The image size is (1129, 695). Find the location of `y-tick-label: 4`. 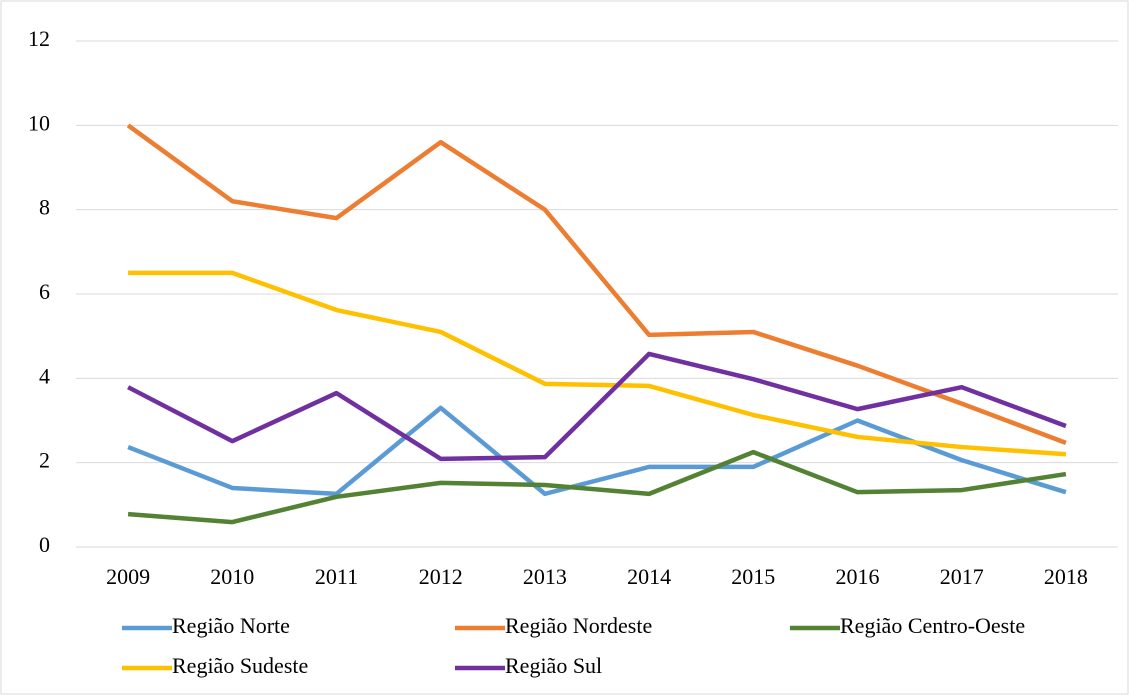

y-tick-label: 4 is located at coordinates (44, 375).